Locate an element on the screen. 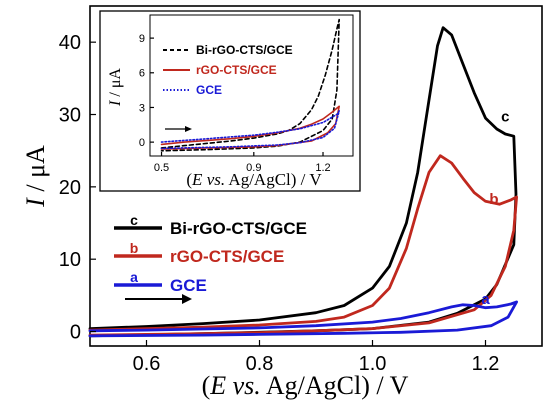  inset-legend-label-rgo-cts-gce: rGO-CTS/GCE is located at coordinates (236, 70).